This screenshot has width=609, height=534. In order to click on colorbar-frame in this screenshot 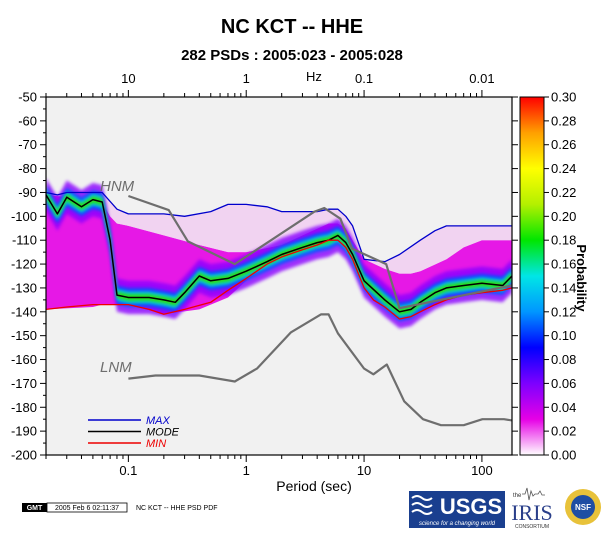, I will do `click(532, 276)`.